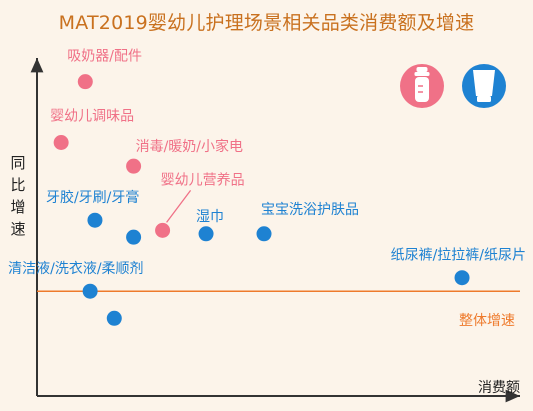 The height and width of the screenshot is (411, 533). Describe the element at coordinates (75, 269) in the screenshot. I see `point-label-9: 清洁液/洗衣液/柔顺剂` at that location.